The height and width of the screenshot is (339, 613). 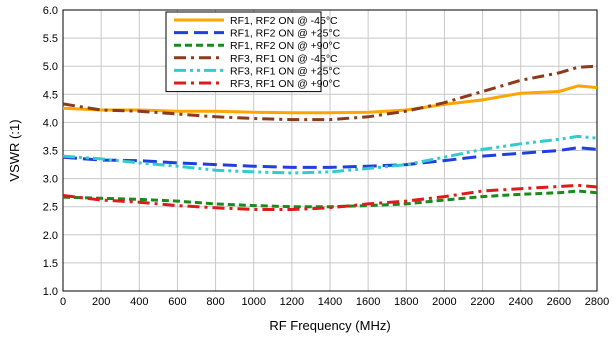 I want to click on legend-label-5: RF3, RF1 ON @ +25°C, so click(x=285, y=71).